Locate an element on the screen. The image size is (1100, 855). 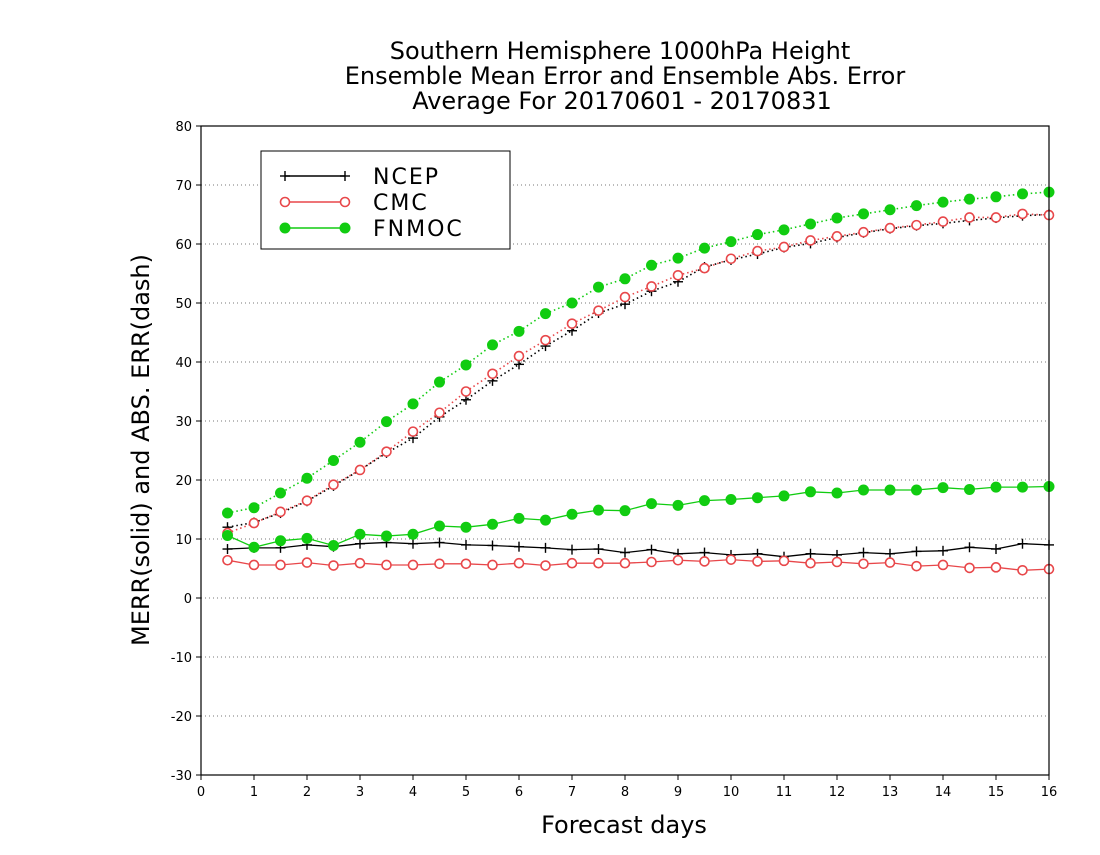
y-axis-label: MERR(solid) and ABS. ERR(dash) is located at coordinates (141, 450).